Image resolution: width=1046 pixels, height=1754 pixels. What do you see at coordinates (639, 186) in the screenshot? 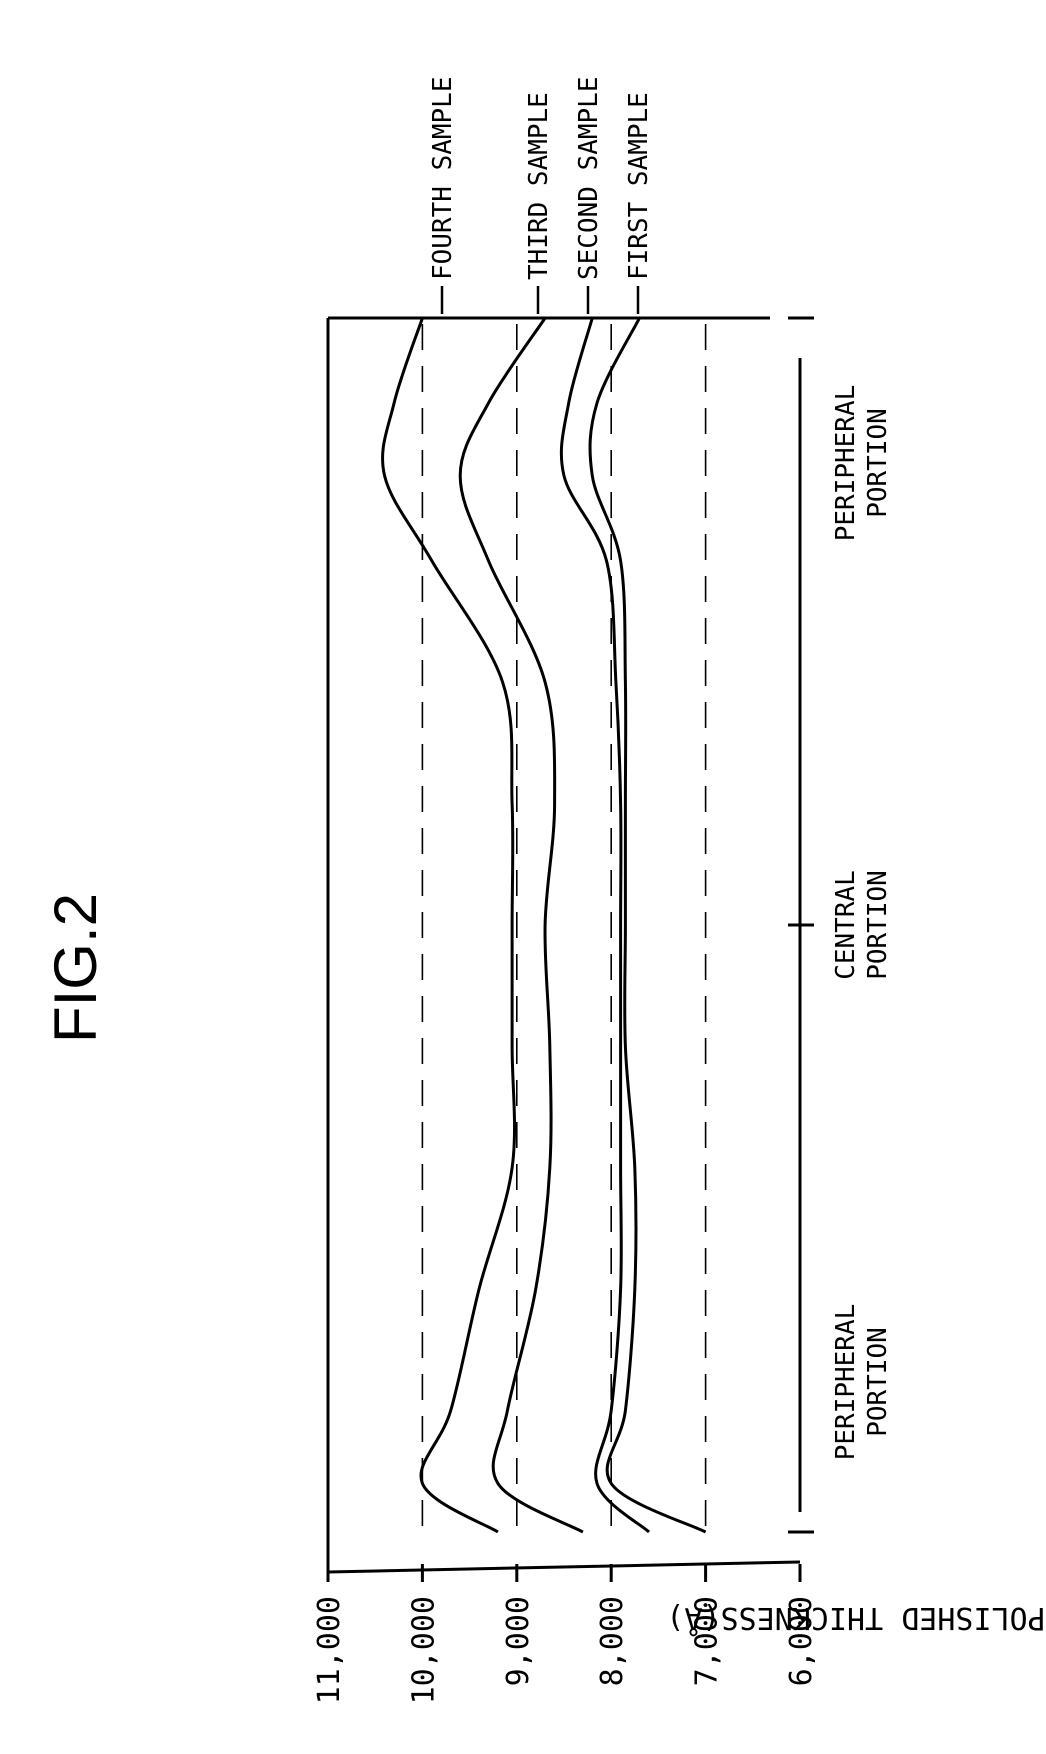
I see `series-label: FIRST SAMPLE` at bounding box center [639, 186].